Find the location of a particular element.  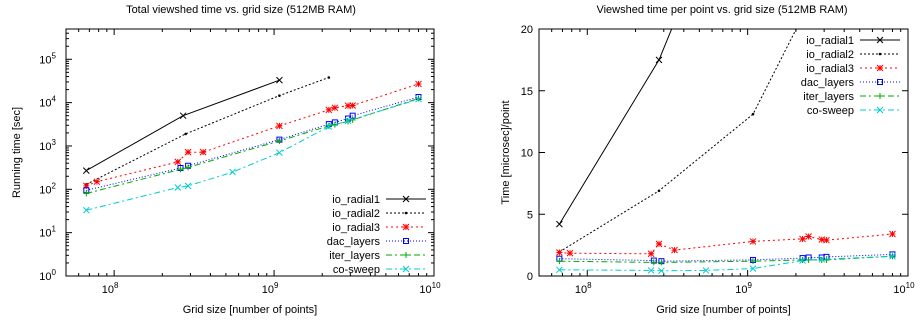

series-line-io_radial2 is located at coordinates (207, 131).